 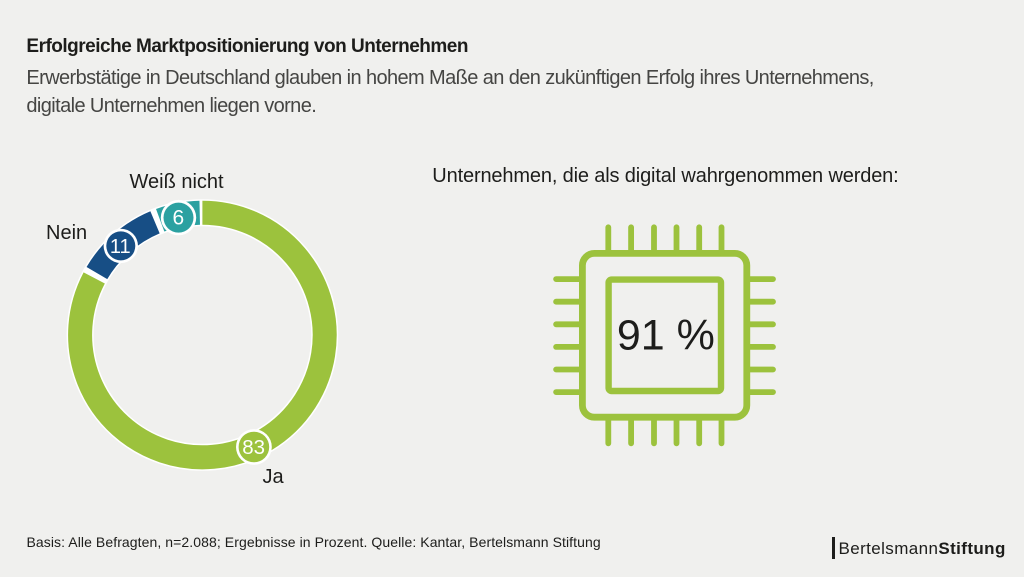 I want to click on svg-text: 83, so click(x=253, y=447).